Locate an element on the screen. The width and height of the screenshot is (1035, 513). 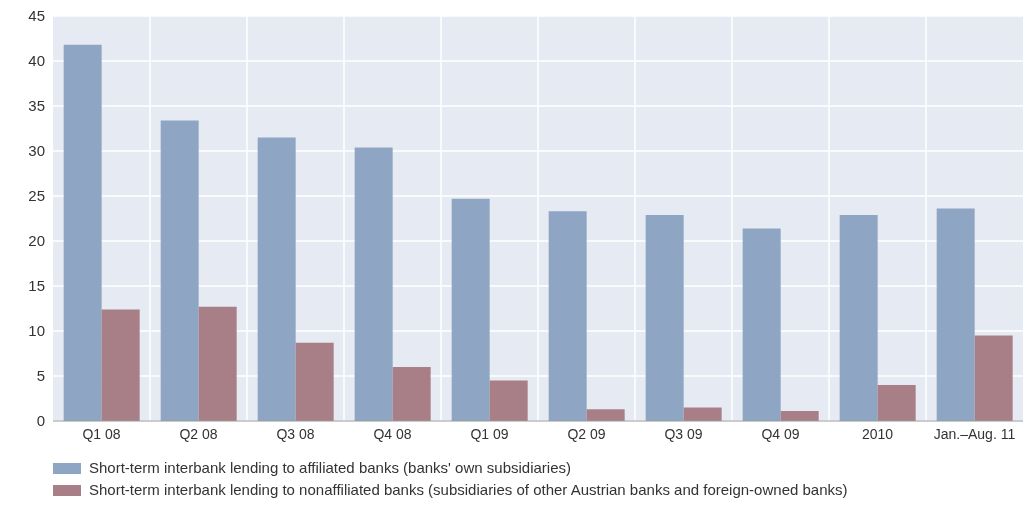
y-tick-label: 20 is located at coordinates (36, 241).